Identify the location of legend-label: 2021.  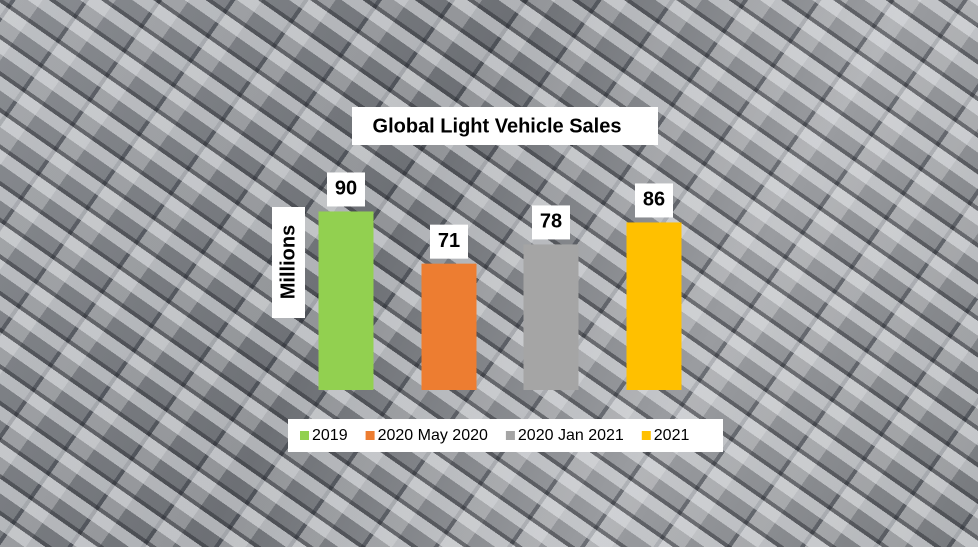
(672, 435).